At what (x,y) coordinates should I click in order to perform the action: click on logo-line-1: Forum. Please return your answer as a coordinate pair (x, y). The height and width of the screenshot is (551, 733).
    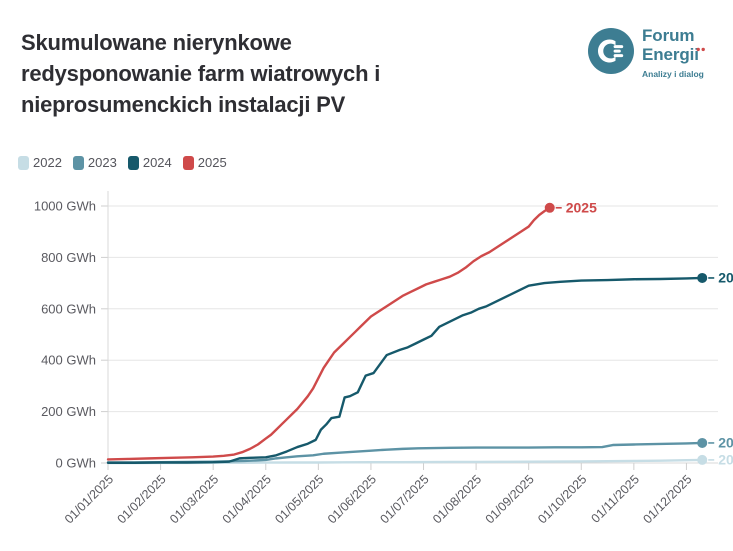
    Looking at the image, I should click on (668, 35).